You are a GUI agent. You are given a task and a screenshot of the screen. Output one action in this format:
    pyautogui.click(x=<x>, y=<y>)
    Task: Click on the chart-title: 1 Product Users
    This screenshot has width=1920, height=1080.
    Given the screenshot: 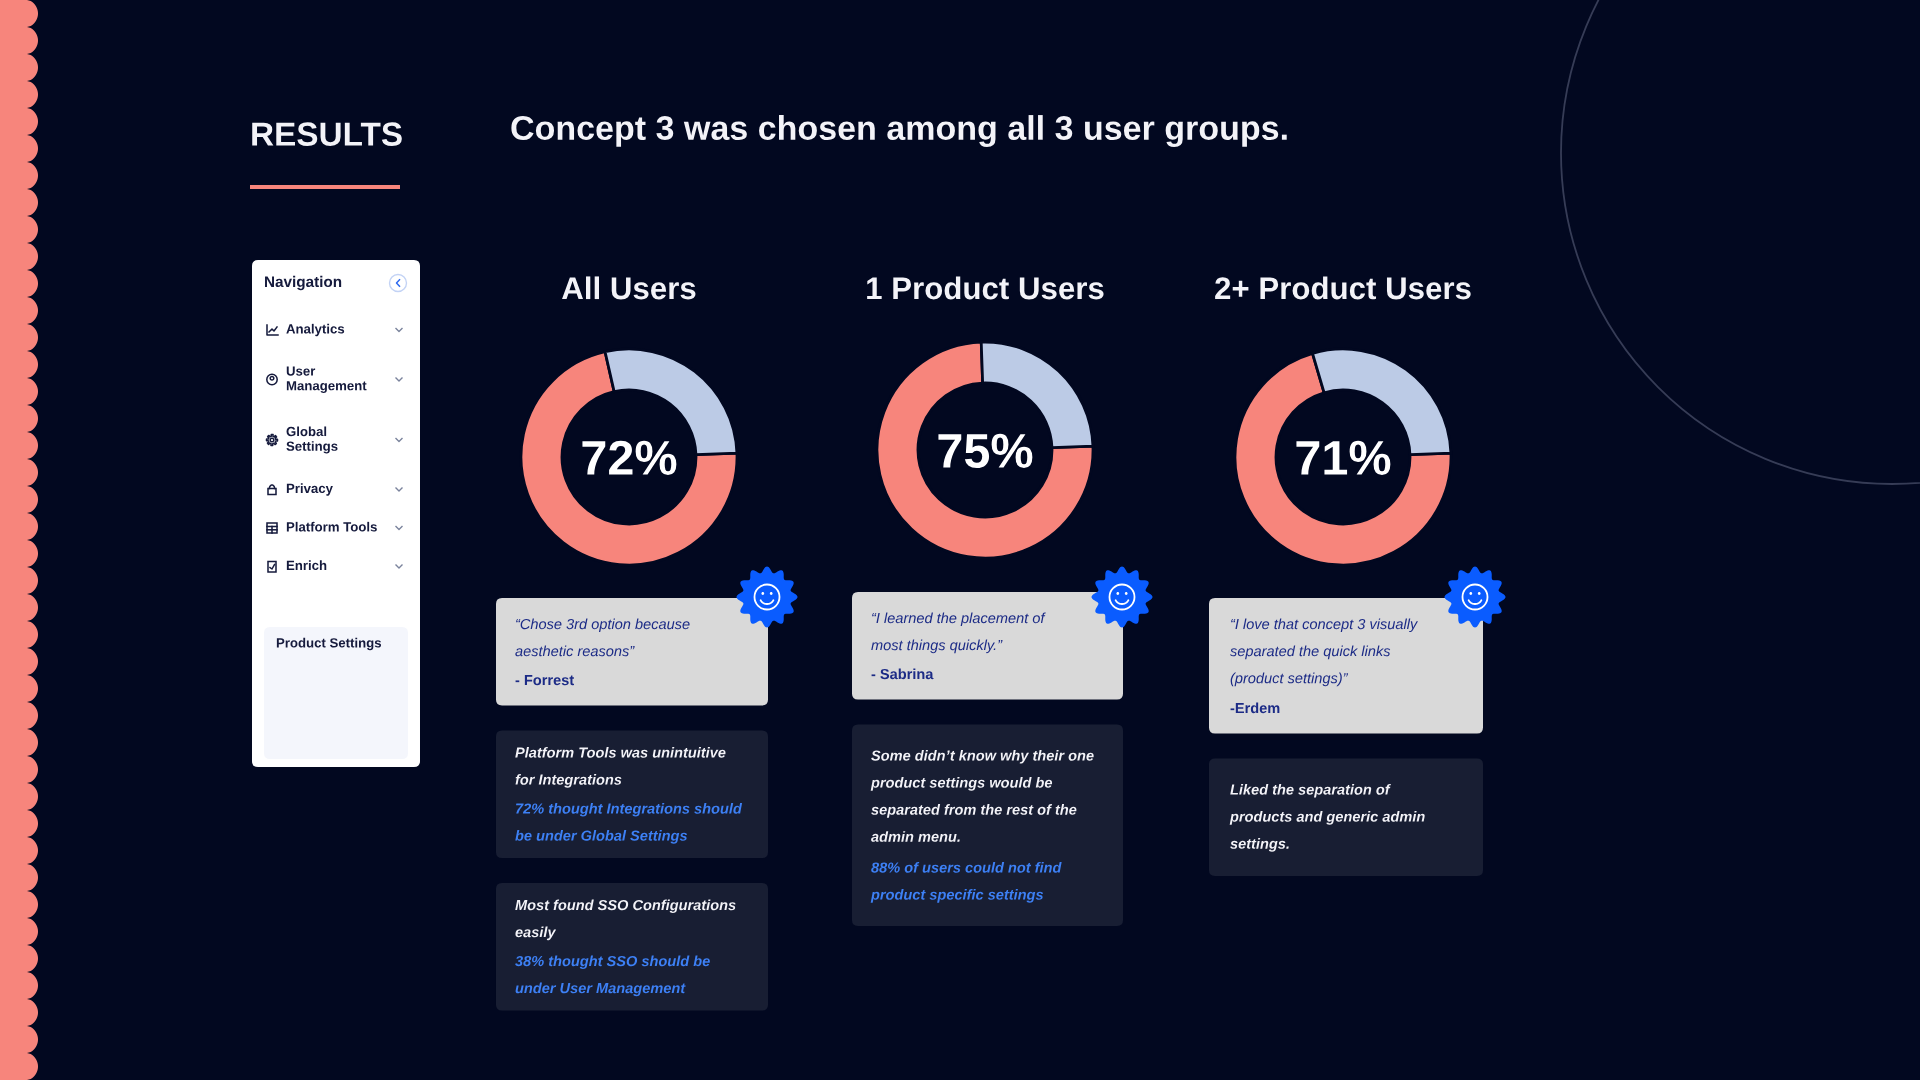 What is the action you would take?
    pyautogui.click(x=985, y=288)
    